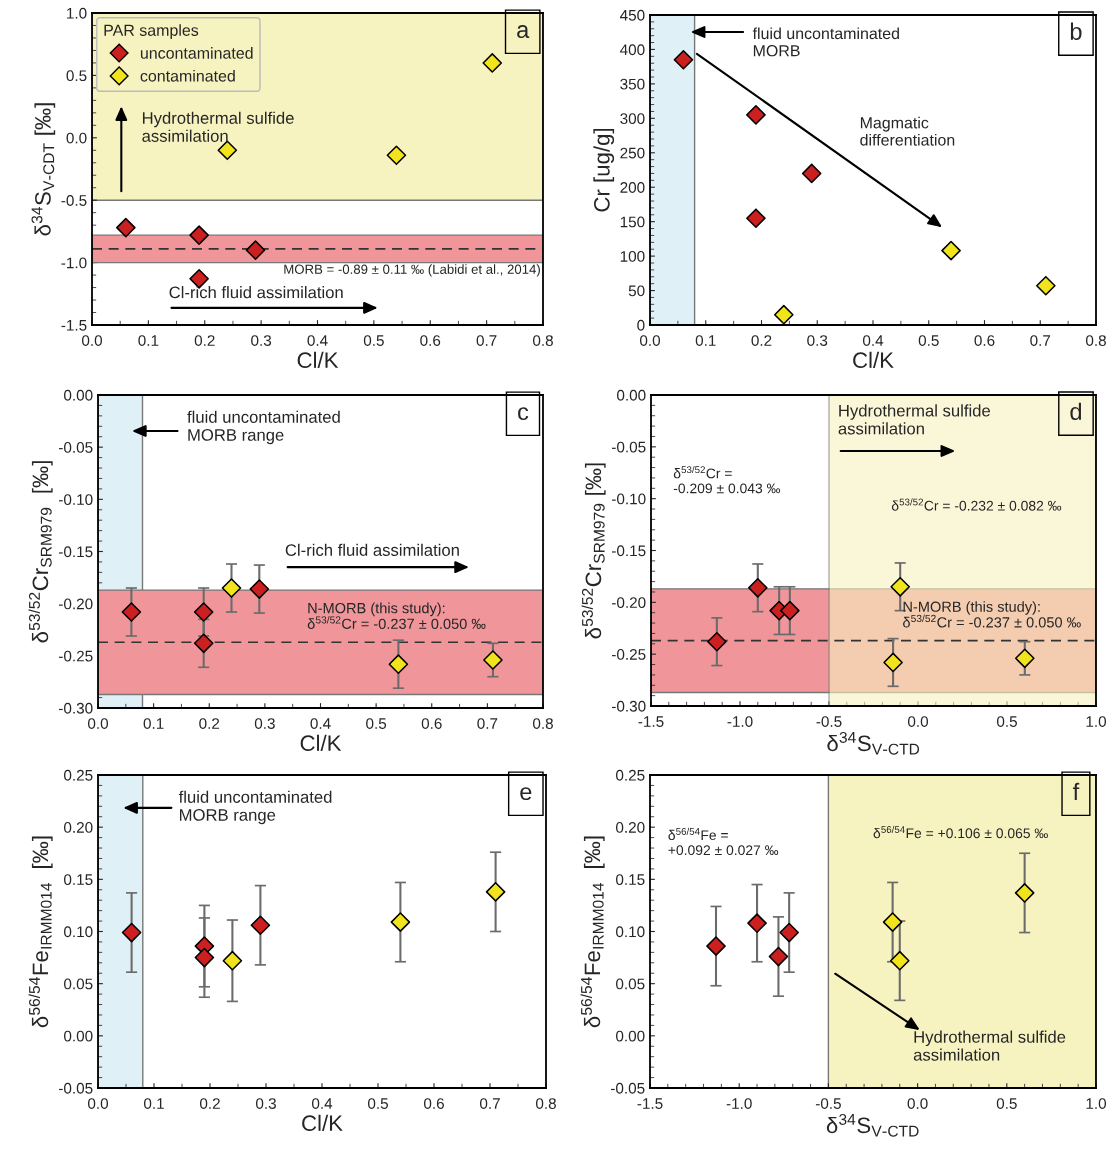 The image size is (1117, 1154). What do you see at coordinates (1076, 411) in the screenshot?
I see `annotation: d` at bounding box center [1076, 411].